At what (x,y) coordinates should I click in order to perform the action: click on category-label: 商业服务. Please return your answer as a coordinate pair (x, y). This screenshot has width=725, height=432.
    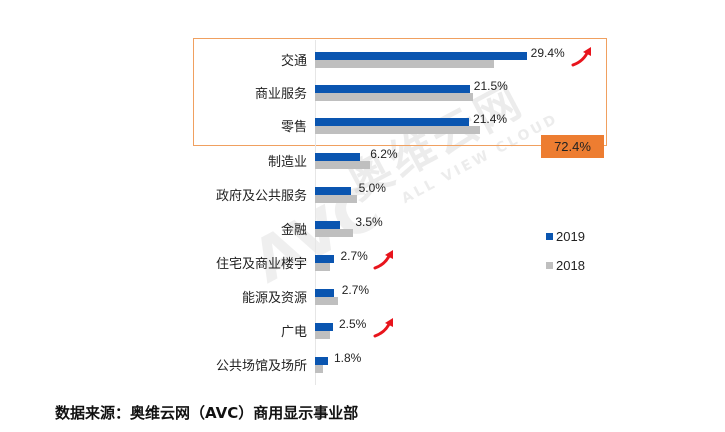
    Looking at the image, I should click on (280, 94).